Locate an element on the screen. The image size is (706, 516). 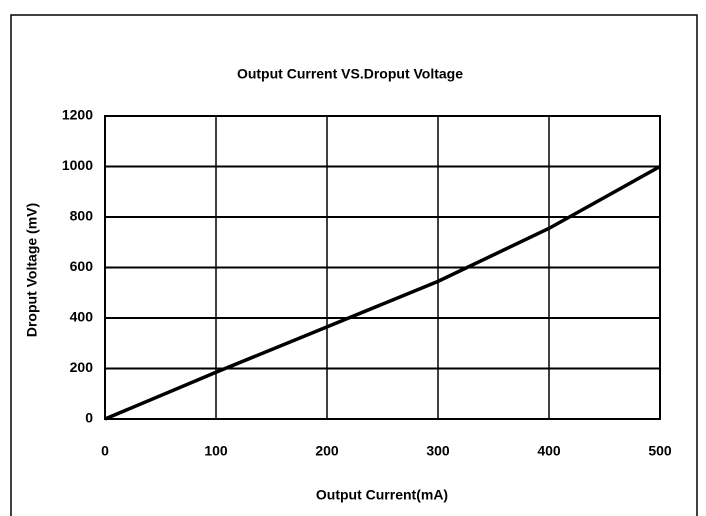
x-tick-label: 0 is located at coordinates (105, 451).